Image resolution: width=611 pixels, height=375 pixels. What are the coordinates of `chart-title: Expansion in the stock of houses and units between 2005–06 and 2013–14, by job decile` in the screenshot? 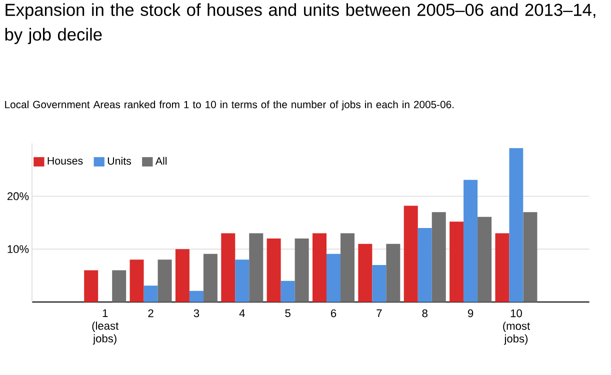 It's located at (300, 23).